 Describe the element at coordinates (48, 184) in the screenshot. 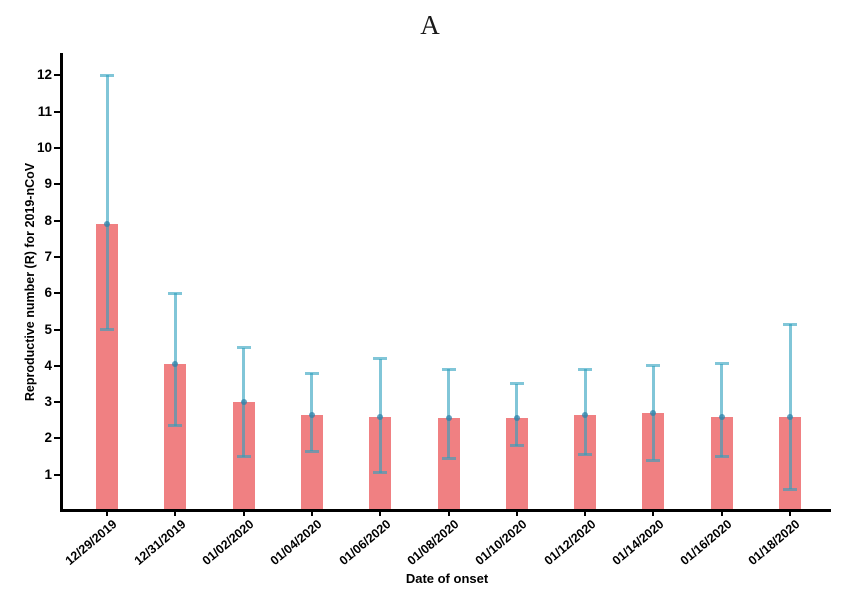

I see `y-tick-label: 9` at that location.